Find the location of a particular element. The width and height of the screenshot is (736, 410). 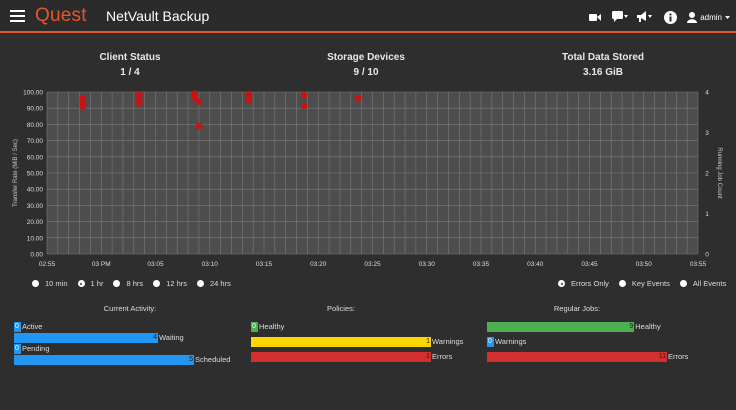

x-tick-label: 03:35 is located at coordinates (481, 264).